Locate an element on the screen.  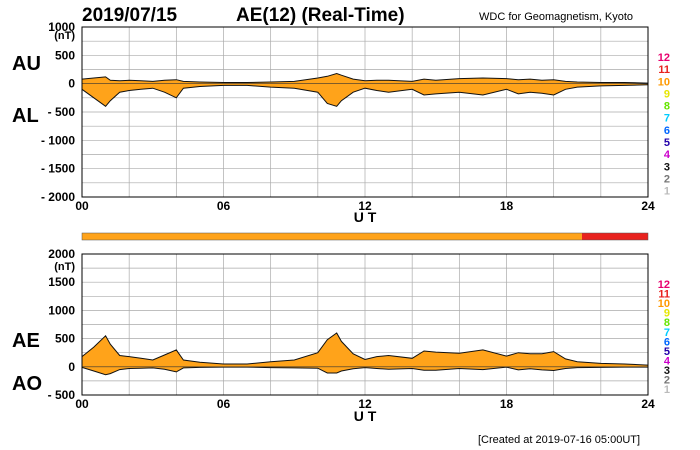
y-tick-label: - 1000 is located at coordinates (58, 140).